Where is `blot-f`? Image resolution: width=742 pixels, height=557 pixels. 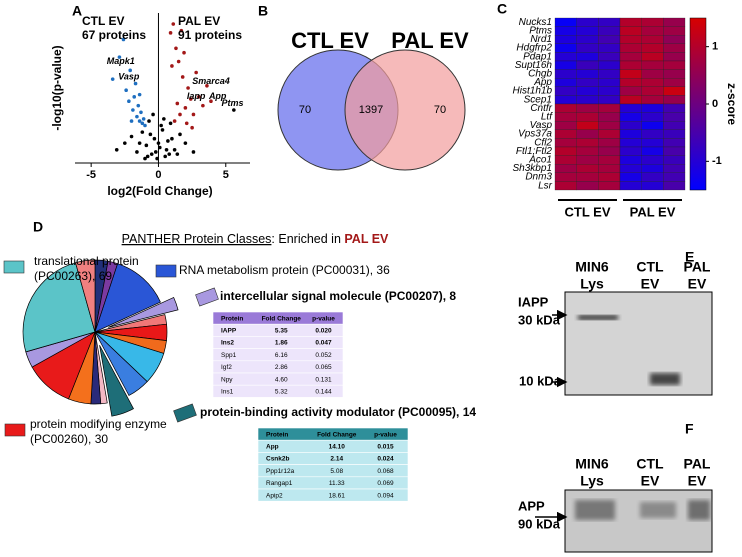 blot-f is located at coordinates (638, 521).